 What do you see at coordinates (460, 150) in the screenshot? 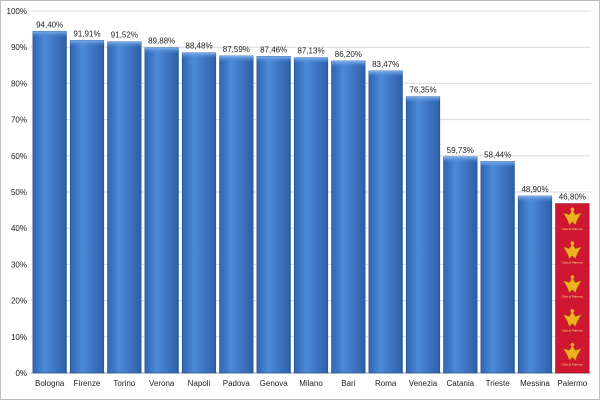
I see `data-label: 59,73%` at bounding box center [460, 150].